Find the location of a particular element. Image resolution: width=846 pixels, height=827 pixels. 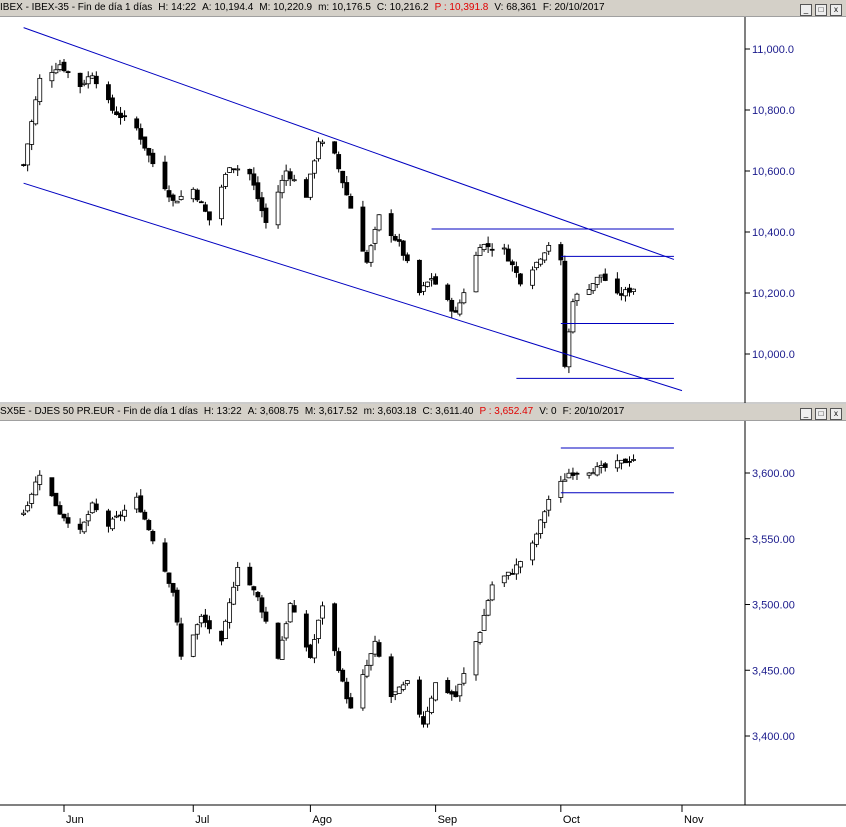

y-tick-label: 10,000.0 is located at coordinates (773, 355).